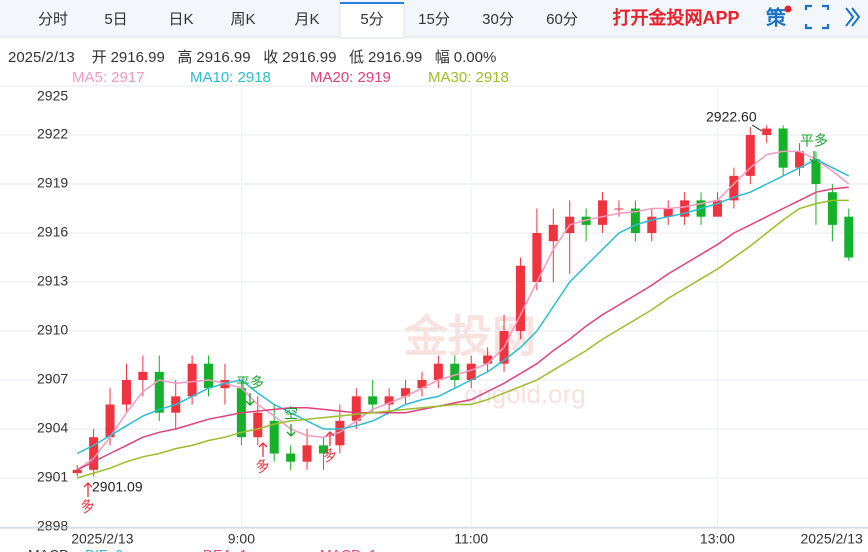 The height and width of the screenshot is (552, 868). What do you see at coordinates (52, 232) in the screenshot?
I see `y-tick-label: 2916` at bounding box center [52, 232].